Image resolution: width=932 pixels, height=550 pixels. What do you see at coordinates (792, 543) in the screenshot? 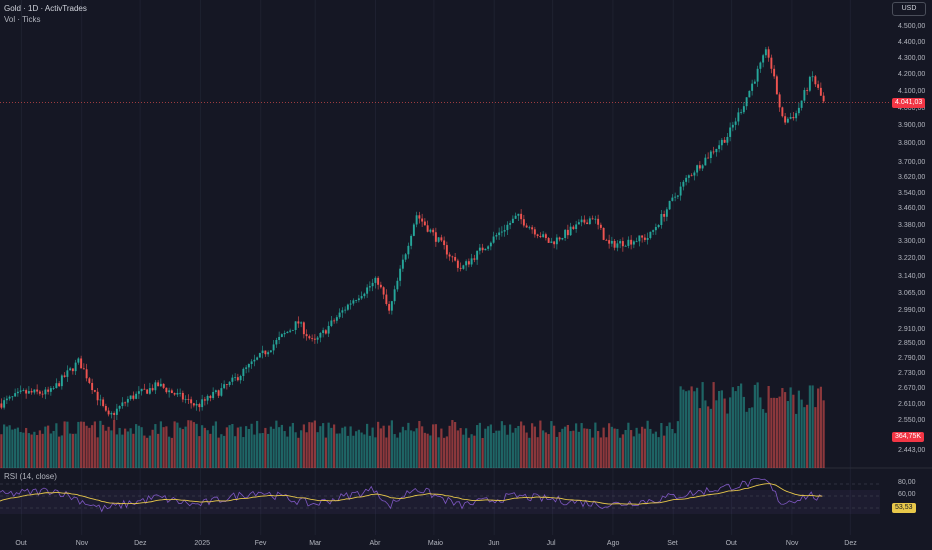
I see `time-tick-label: Nov` at bounding box center [792, 543].